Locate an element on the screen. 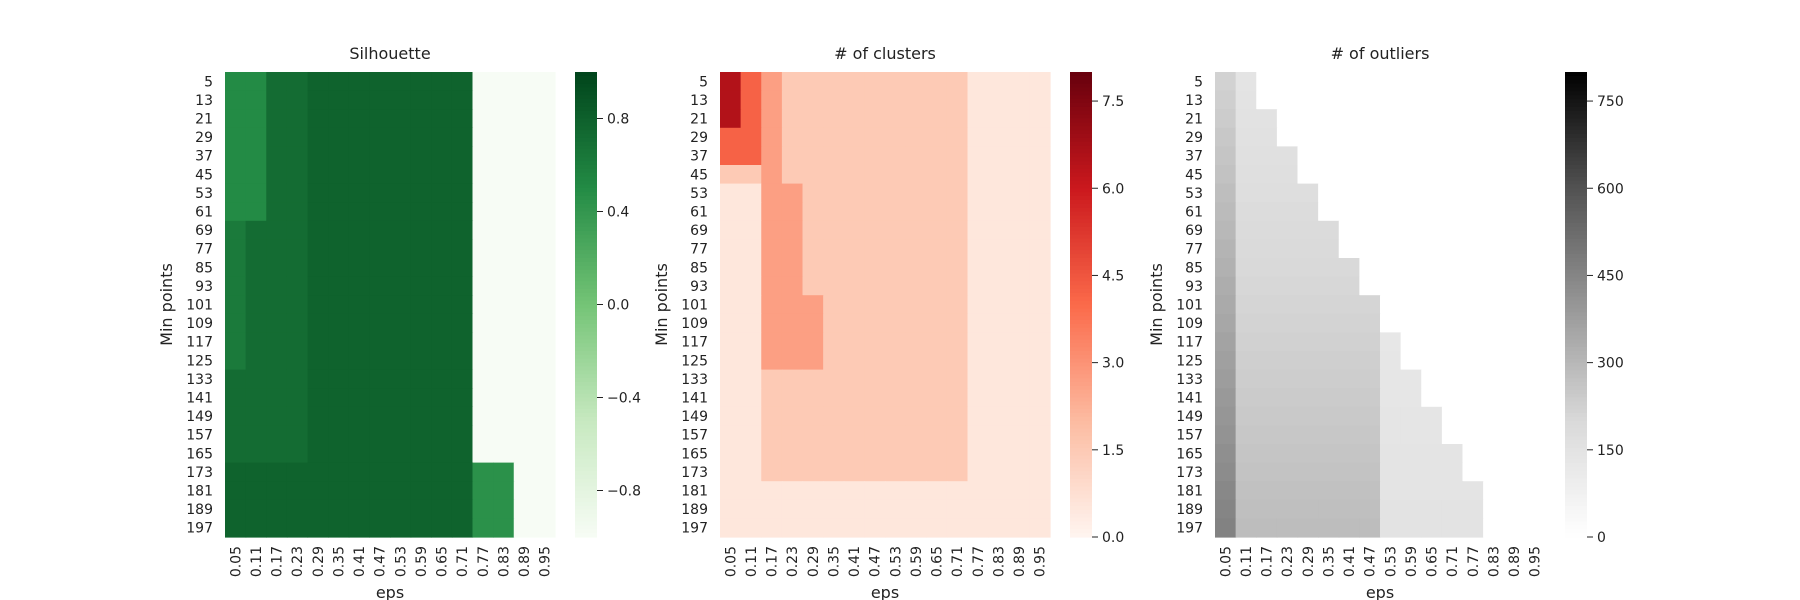 The image size is (1800, 600). x-tick-label: 0.23 is located at coordinates (793, 561).